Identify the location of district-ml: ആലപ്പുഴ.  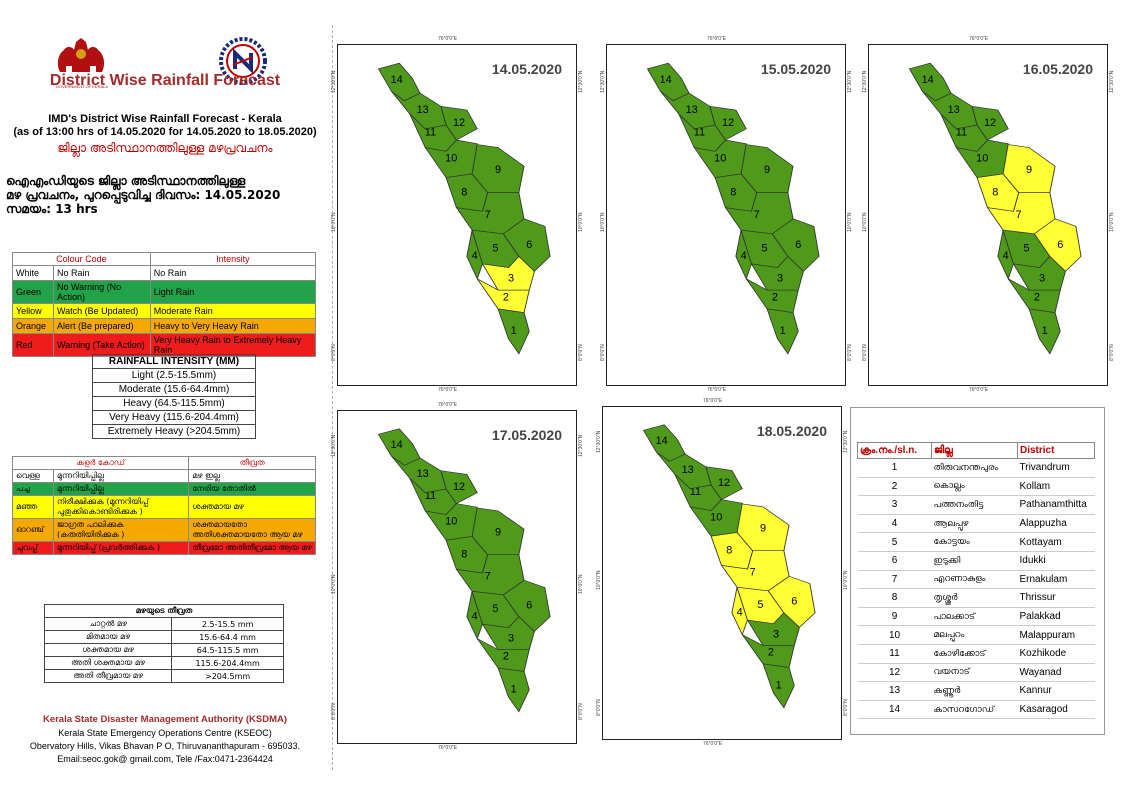
(974, 524).